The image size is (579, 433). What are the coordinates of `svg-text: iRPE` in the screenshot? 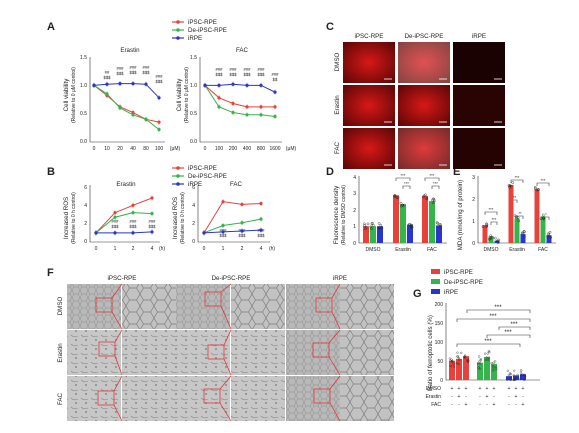 It's located at (195, 184).